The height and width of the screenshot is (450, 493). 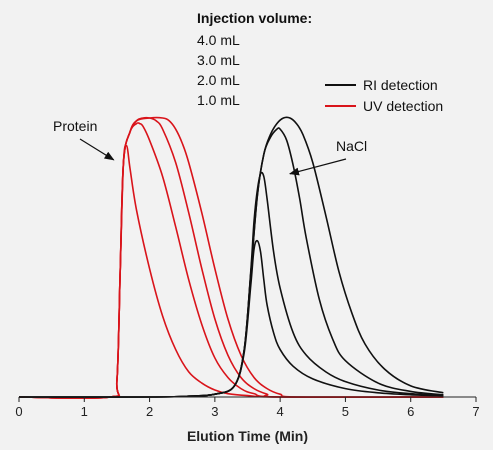 What do you see at coordinates (218, 80) in the screenshot?
I see `injection-volume-item: 2.0 mL` at bounding box center [218, 80].